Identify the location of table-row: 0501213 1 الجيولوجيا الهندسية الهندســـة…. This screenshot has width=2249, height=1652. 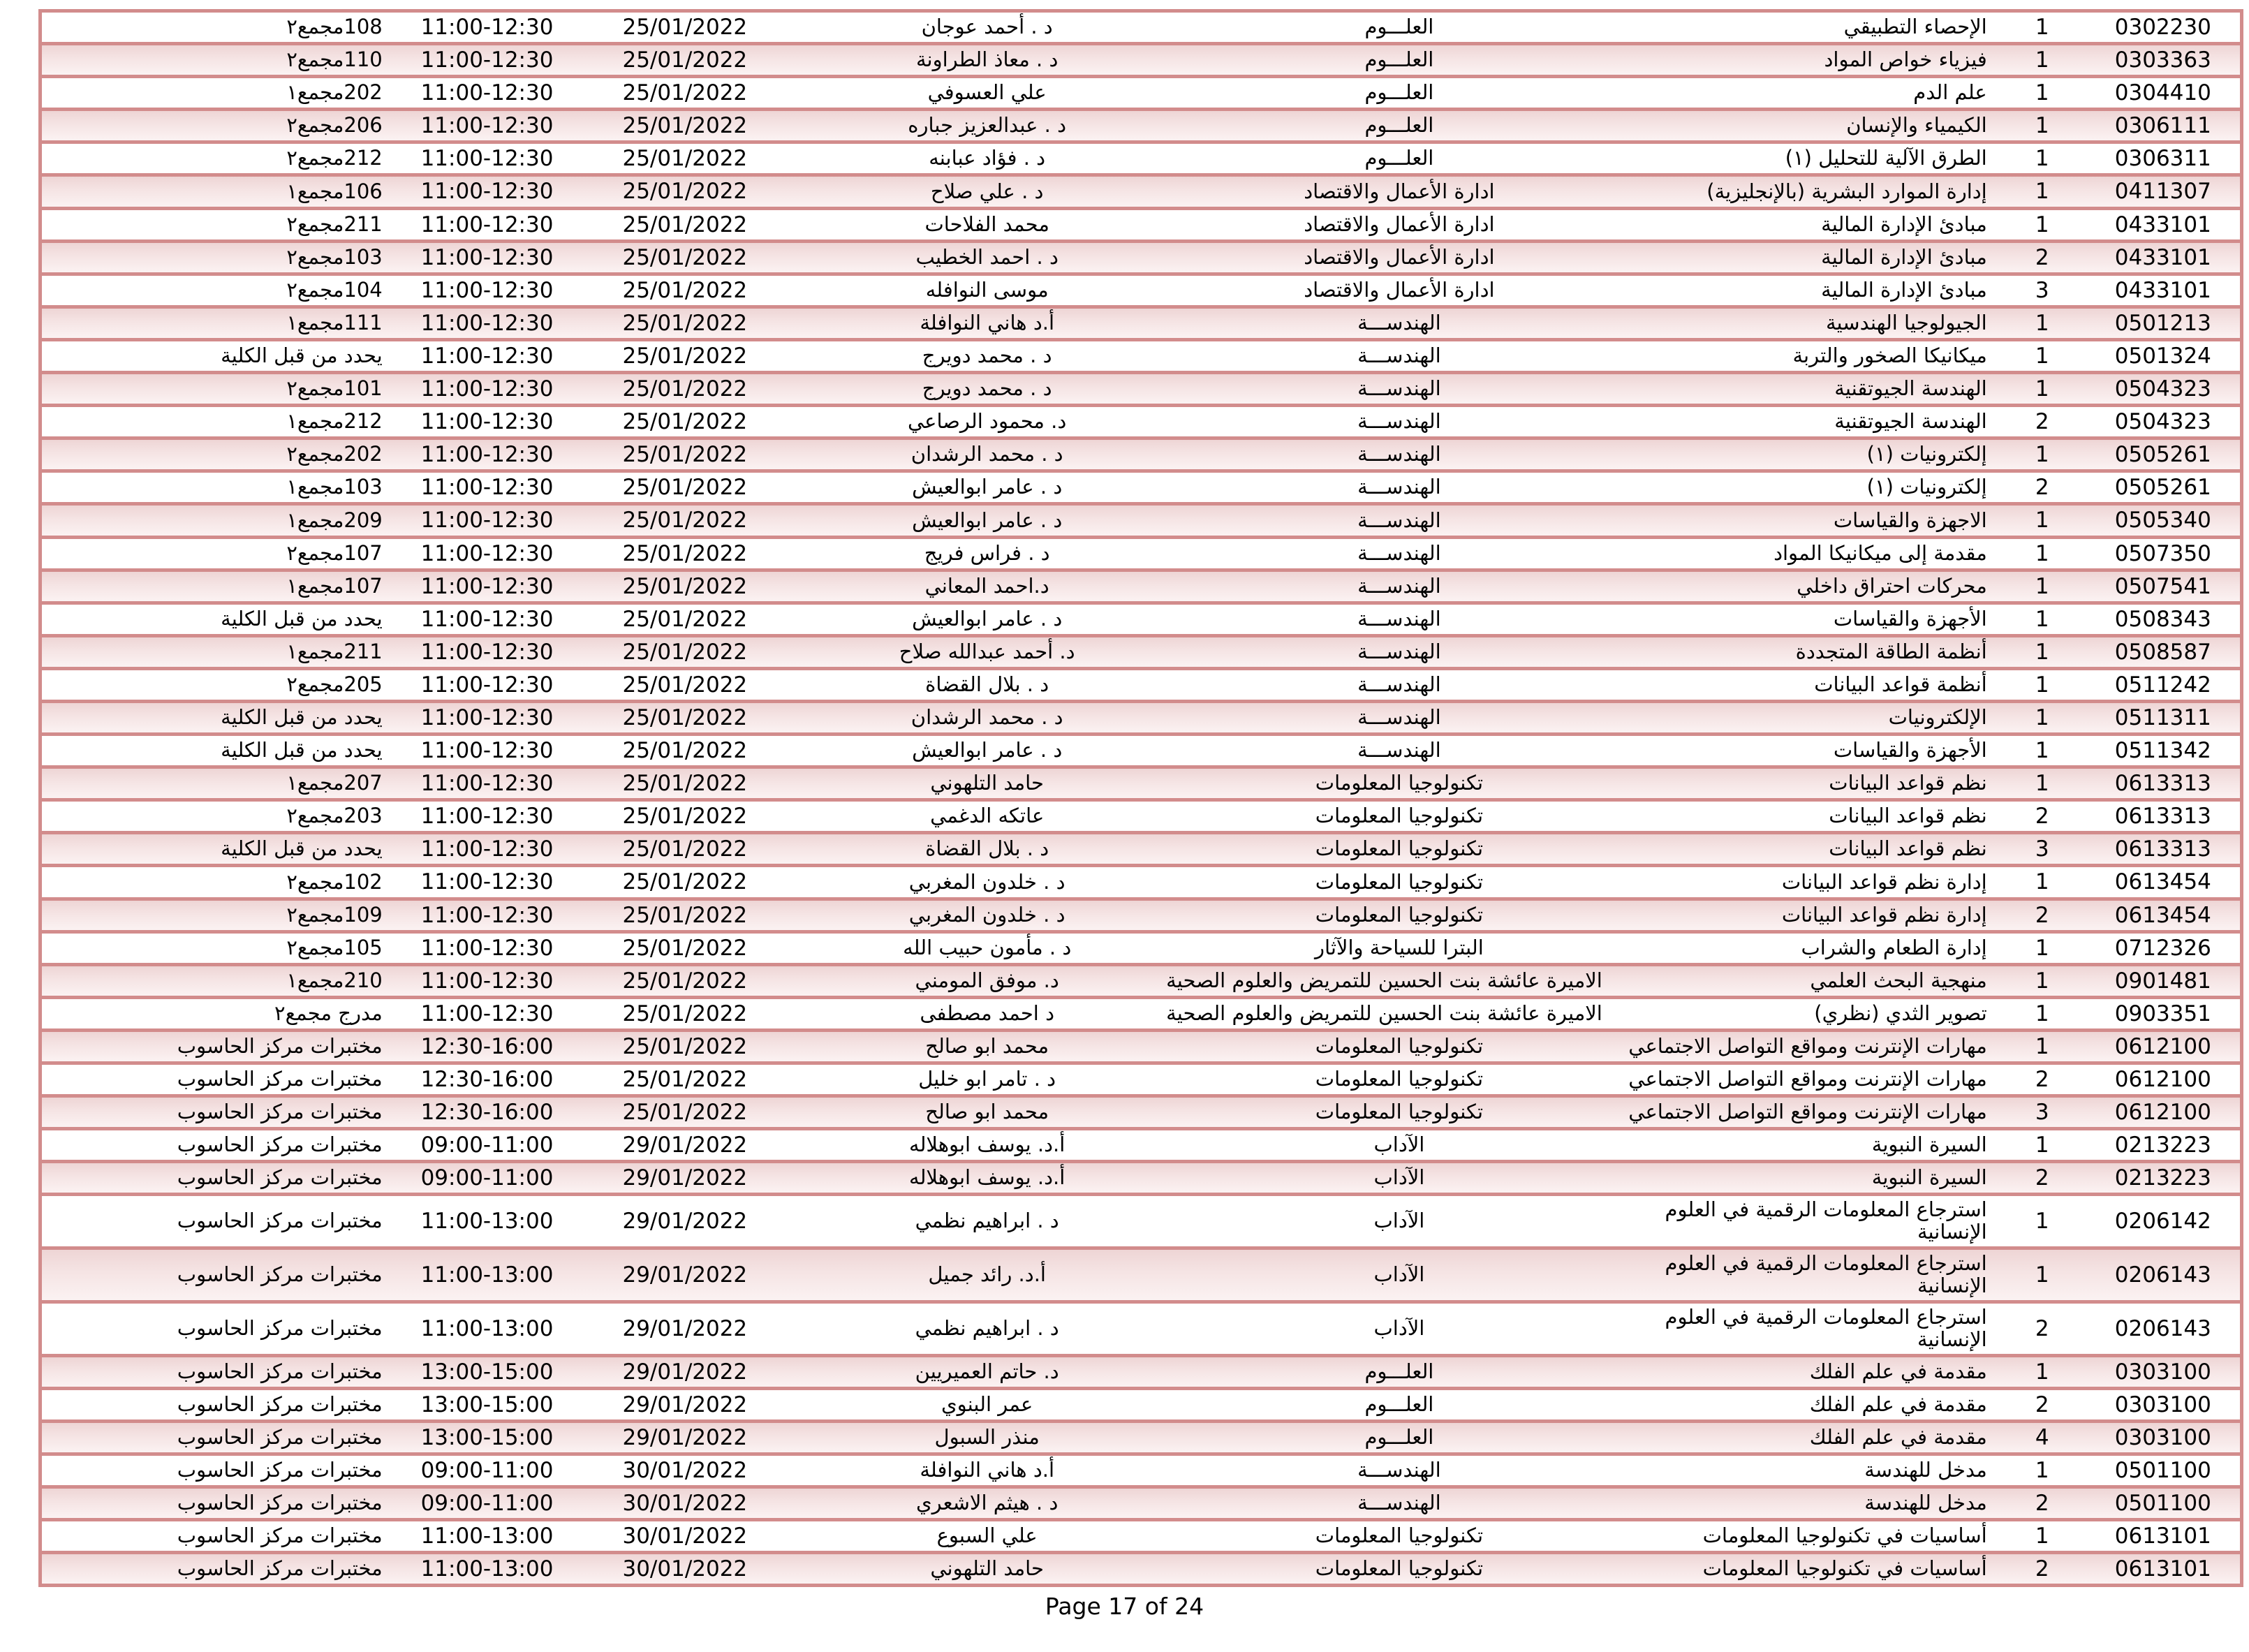
(1141, 321).